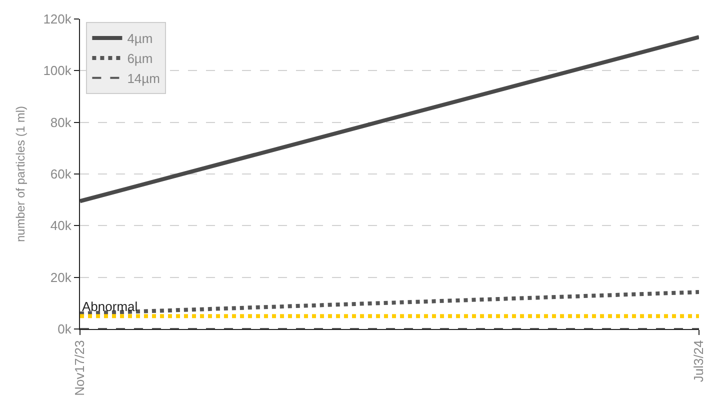  What do you see at coordinates (57, 19) in the screenshot?
I see `y-tick-label: 120k` at bounding box center [57, 19].